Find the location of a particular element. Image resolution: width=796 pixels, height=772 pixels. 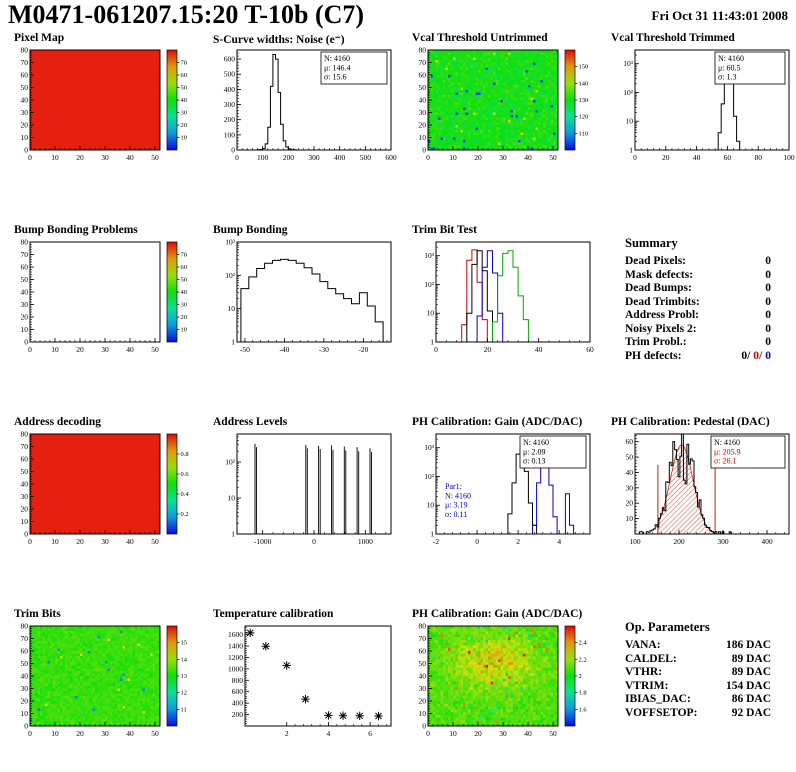

summary-title: Summary is located at coordinates (651, 243).